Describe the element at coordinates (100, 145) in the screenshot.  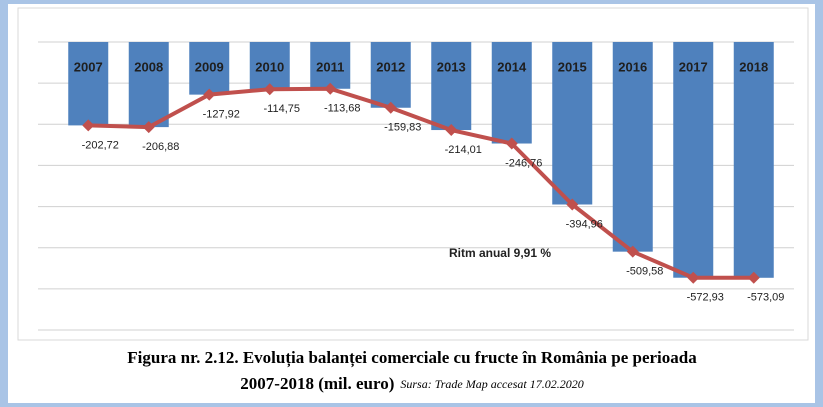
I see `data-label: -202,72` at that location.